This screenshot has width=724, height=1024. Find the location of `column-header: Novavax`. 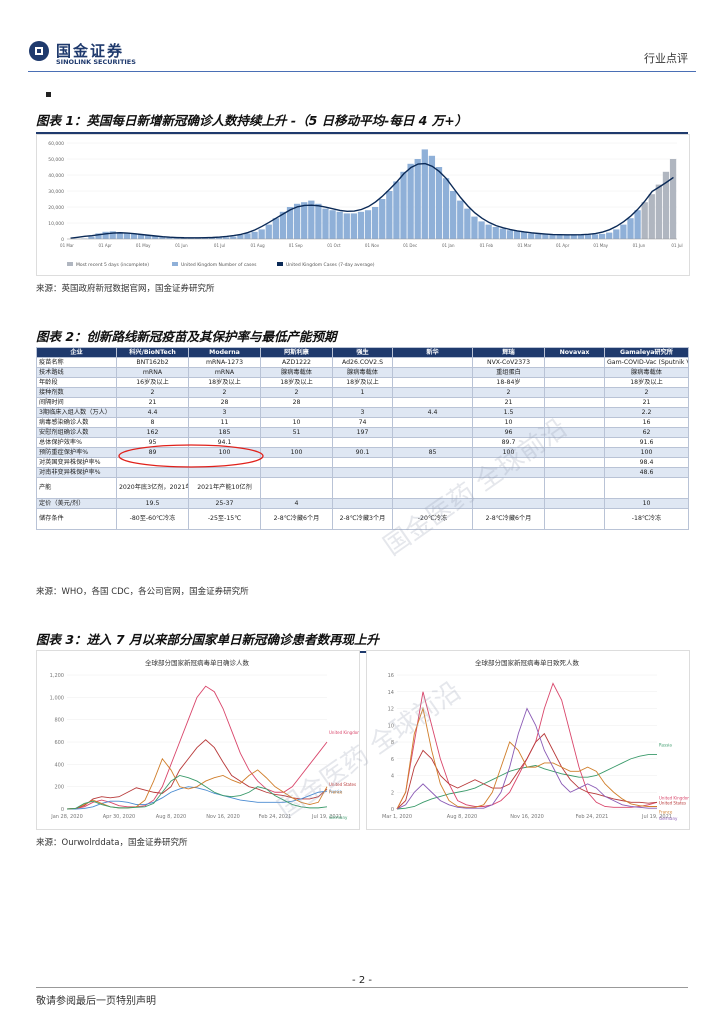

column-header: Novavax is located at coordinates (574, 352).